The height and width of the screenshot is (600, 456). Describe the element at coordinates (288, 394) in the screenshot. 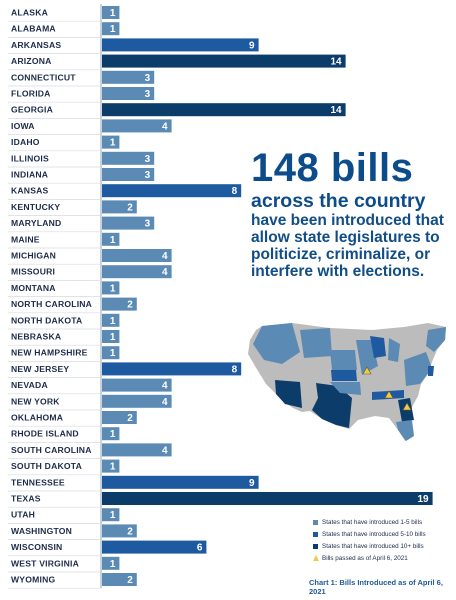

I see `map-region-arizona` at that location.